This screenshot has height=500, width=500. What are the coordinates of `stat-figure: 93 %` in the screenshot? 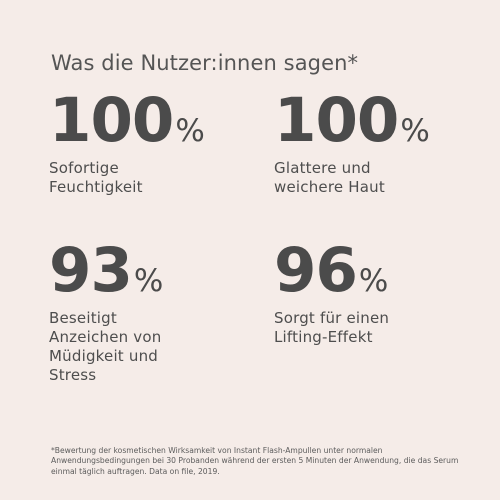 It's located at (106, 270).